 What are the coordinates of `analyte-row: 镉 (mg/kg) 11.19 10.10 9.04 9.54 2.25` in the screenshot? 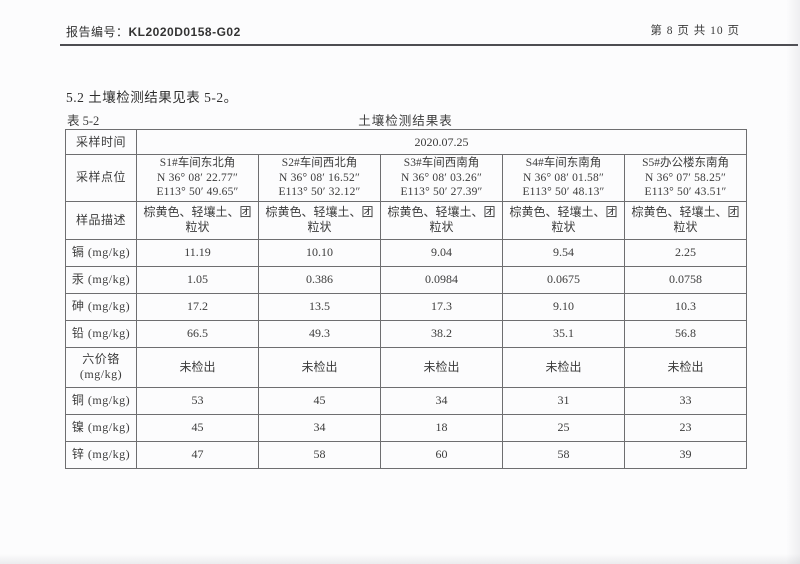 It's located at (406, 252).